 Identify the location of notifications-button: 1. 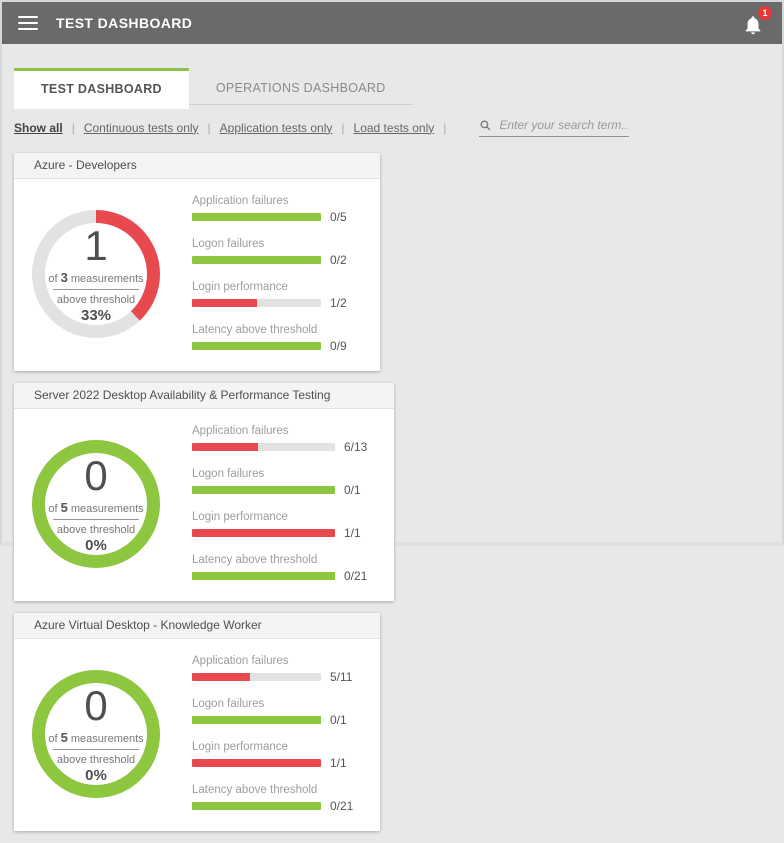
(757, 20).